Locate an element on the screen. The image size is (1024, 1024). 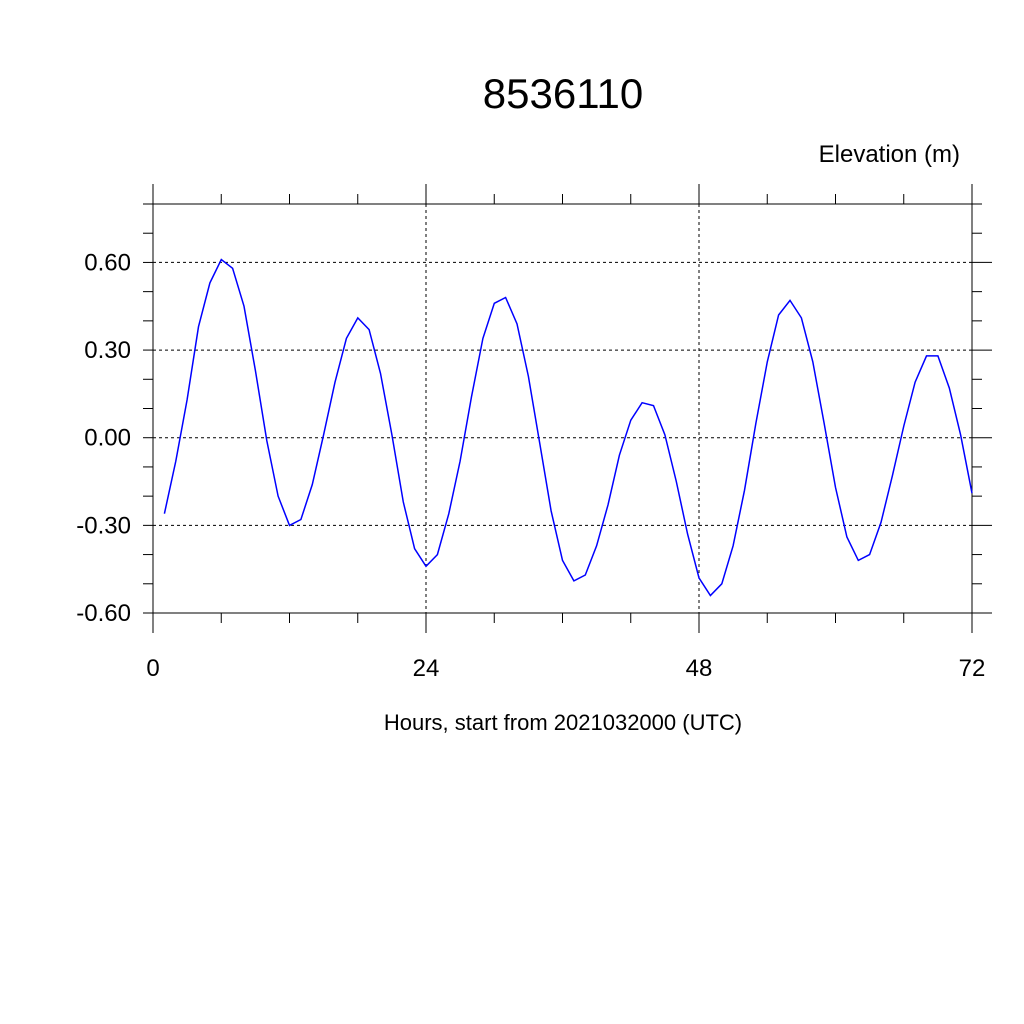
y-tick-label: 0.60 is located at coordinates (107, 262).